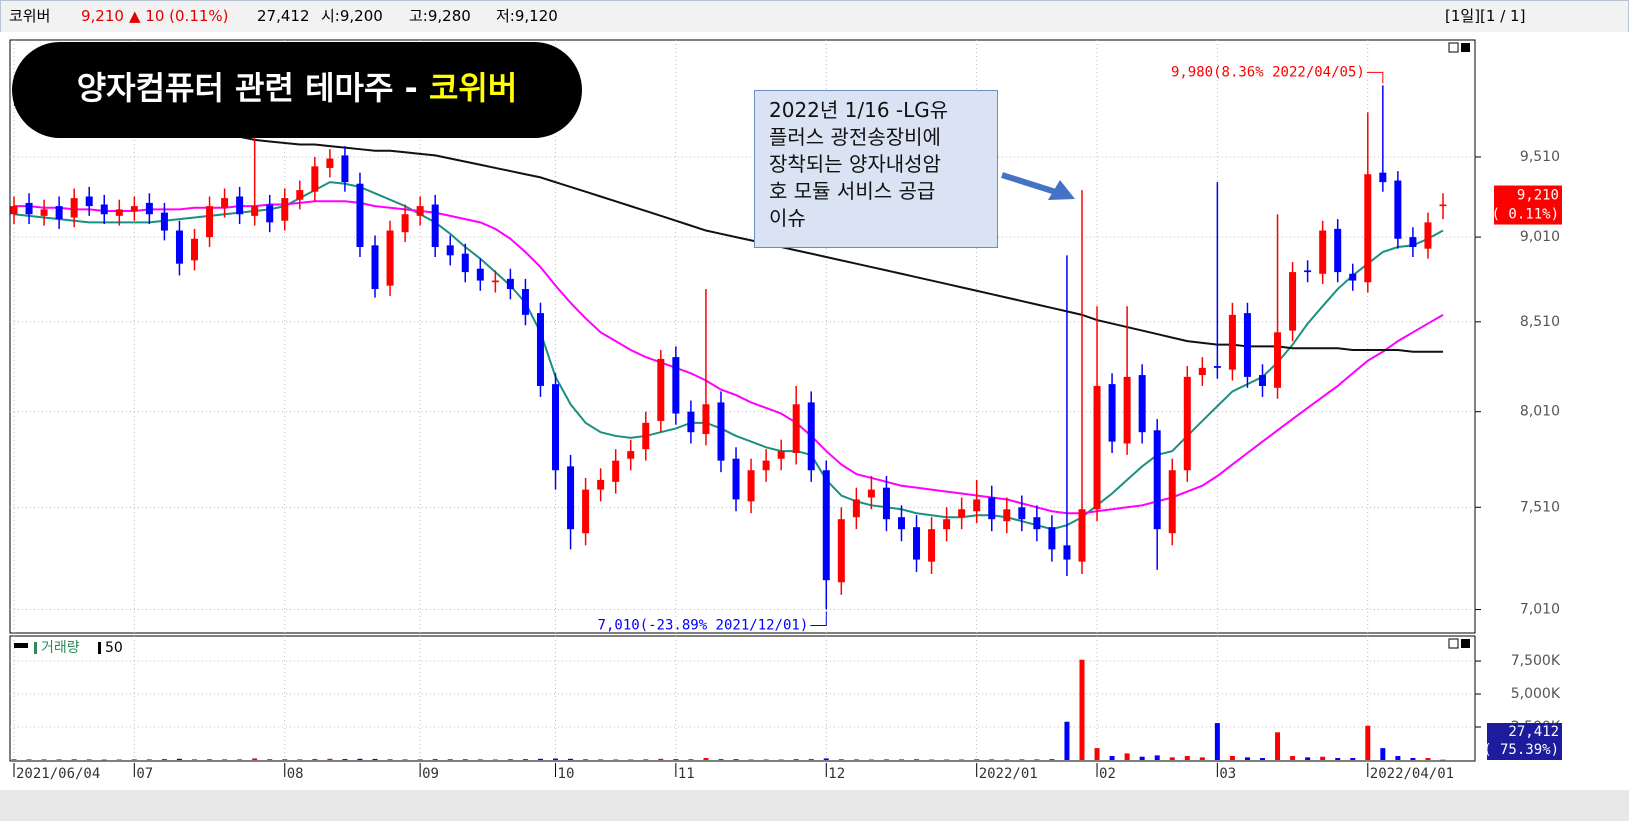 The image size is (1629, 821). What do you see at coordinates (1485, 16) in the screenshot?
I see `page-nav: [1일][1 / 1]` at bounding box center [1485, 16].